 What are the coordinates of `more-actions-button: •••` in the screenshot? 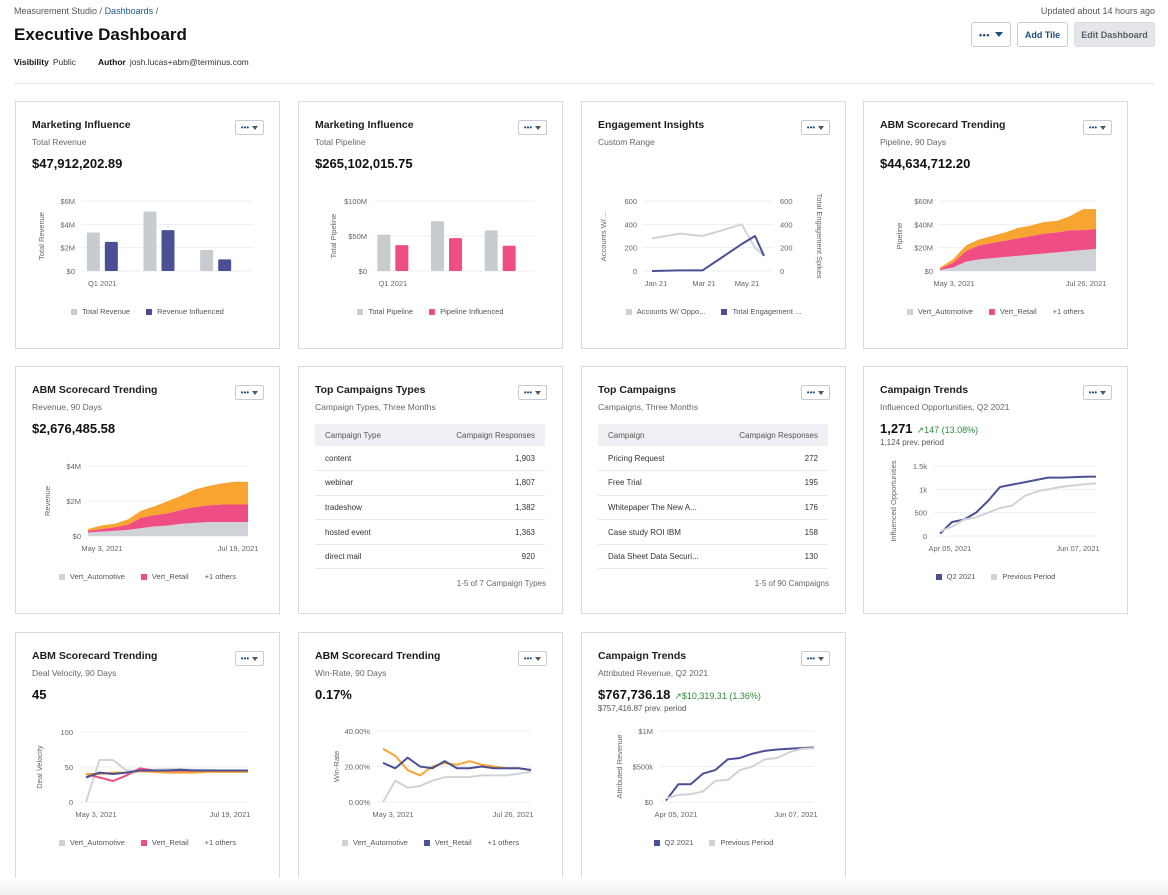 It's located at (991, 34).